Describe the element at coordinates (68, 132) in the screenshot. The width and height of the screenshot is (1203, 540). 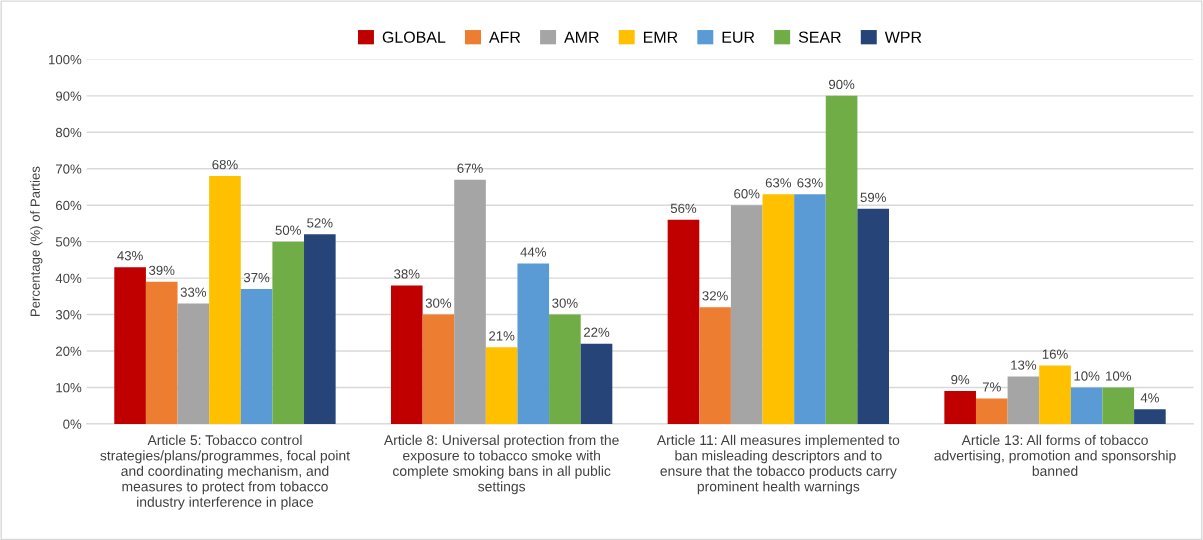
I see `y-tick-label: 80%` at that location.